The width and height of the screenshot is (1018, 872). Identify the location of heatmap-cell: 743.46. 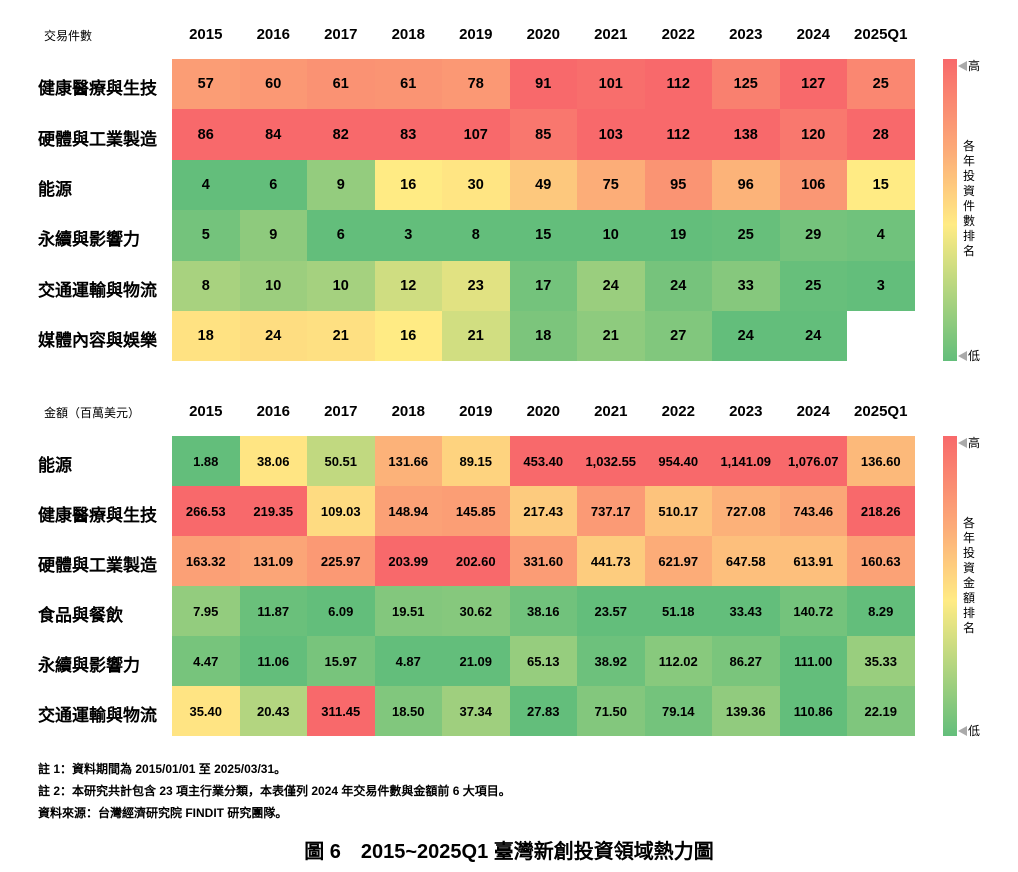
(813, 511).